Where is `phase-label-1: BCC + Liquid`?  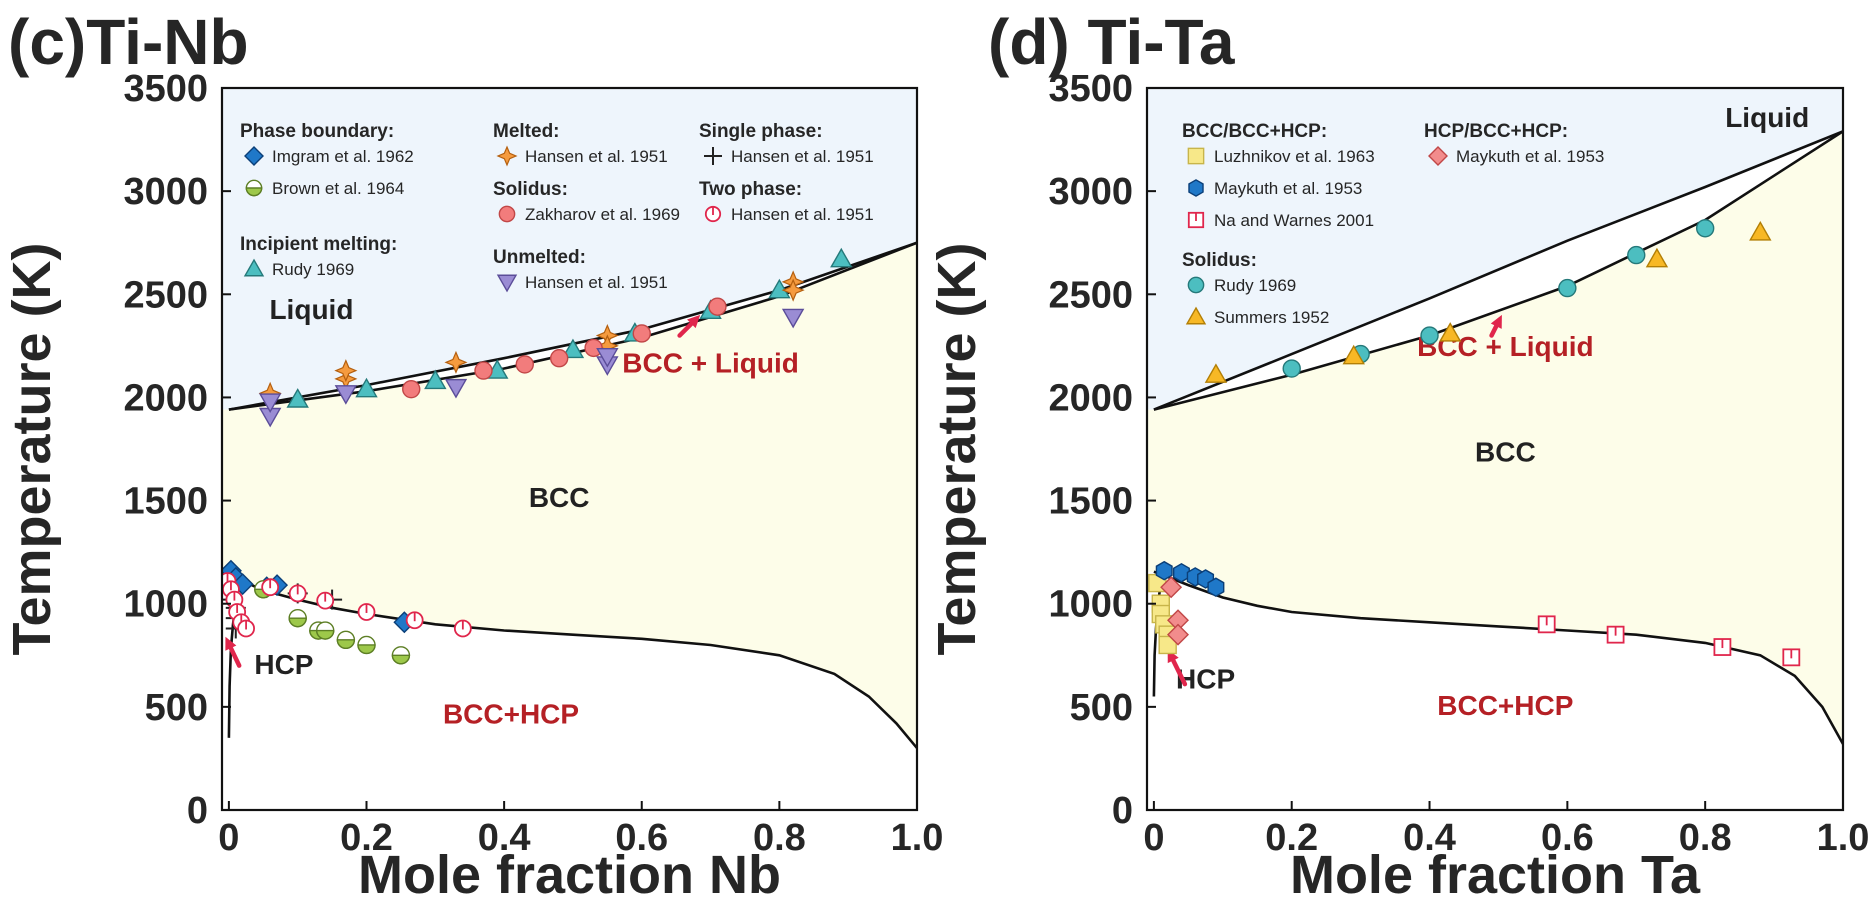 phase-label-1: BCC + Liquid is located at coordinates (710, 363).